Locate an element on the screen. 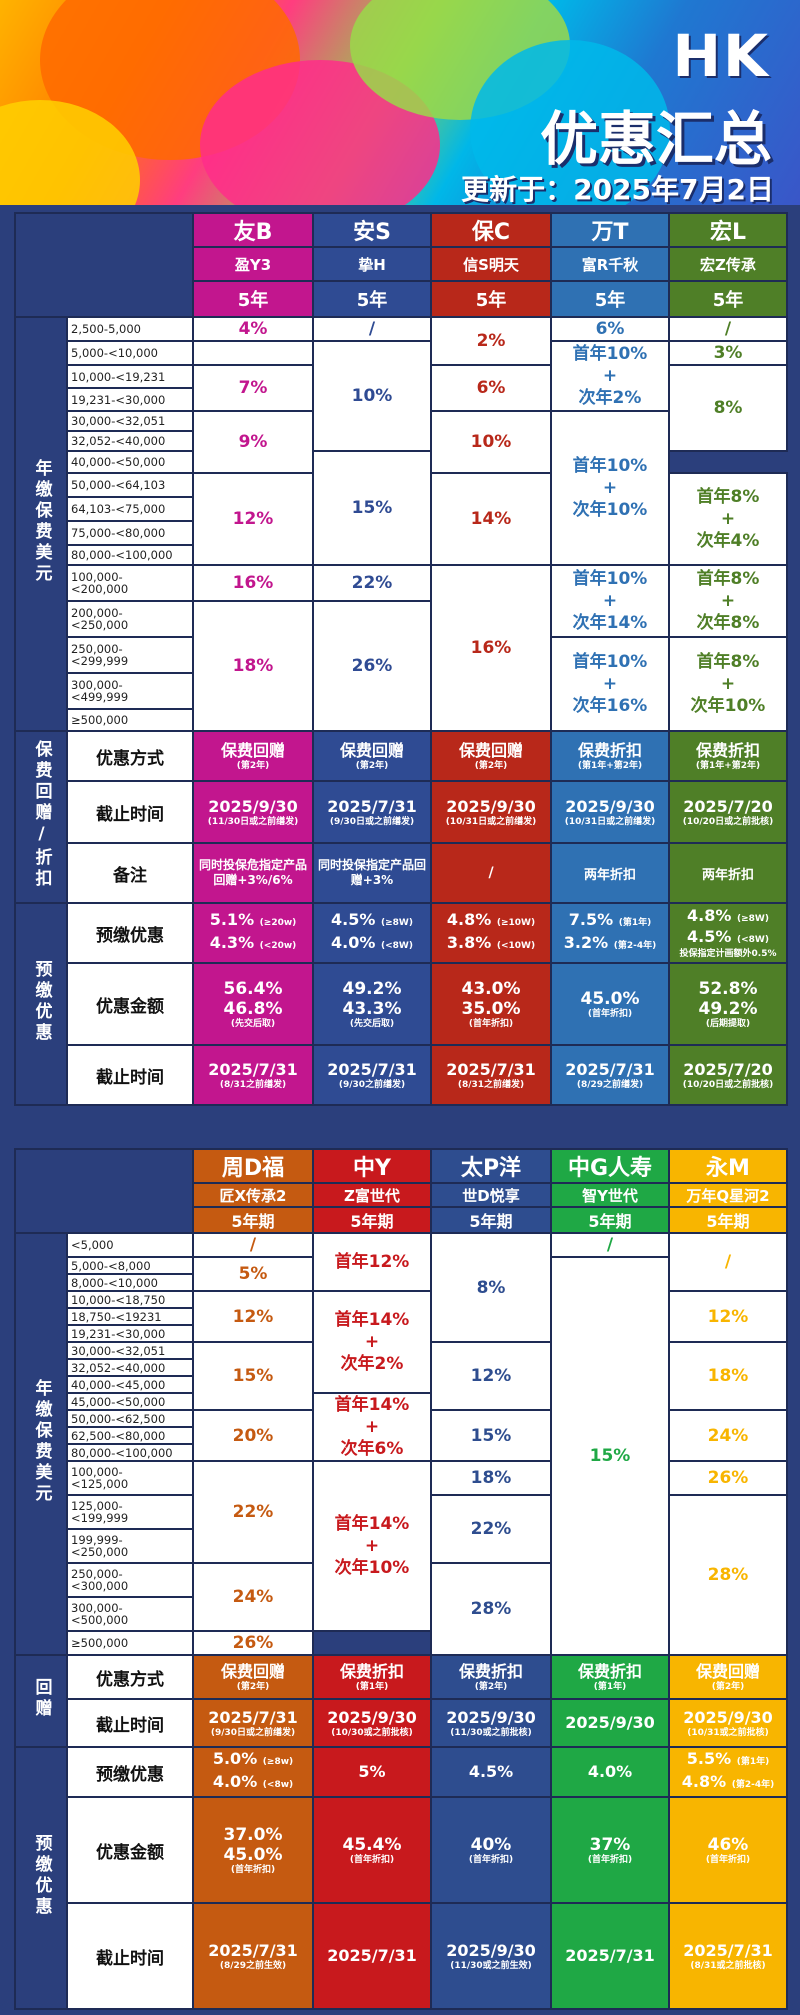  product-name: 信S明天 is located at coordinates (491, 264).